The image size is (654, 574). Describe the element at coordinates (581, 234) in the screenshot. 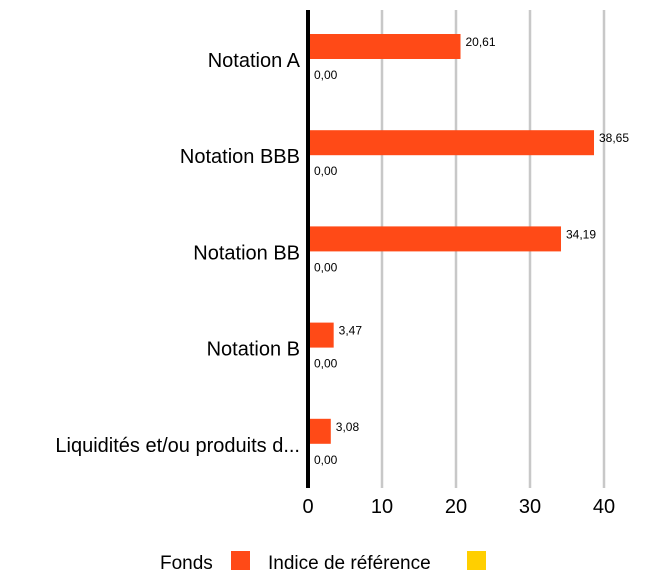

I see `data-label-fonds: 34,19` at that location.